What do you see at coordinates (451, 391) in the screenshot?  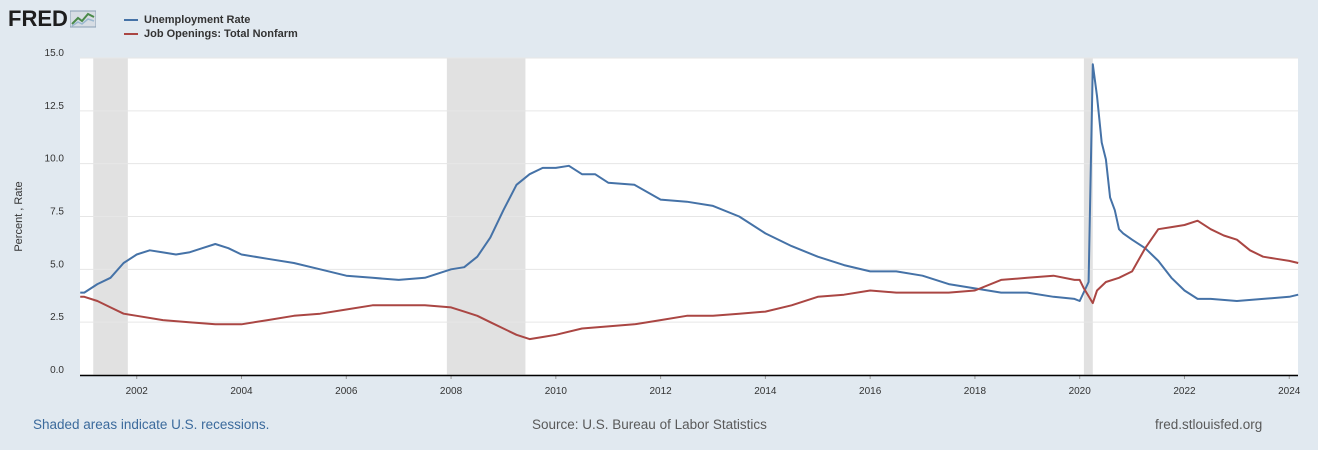 I see `x-tick-label: 2008` at bounding box center [451, 391].